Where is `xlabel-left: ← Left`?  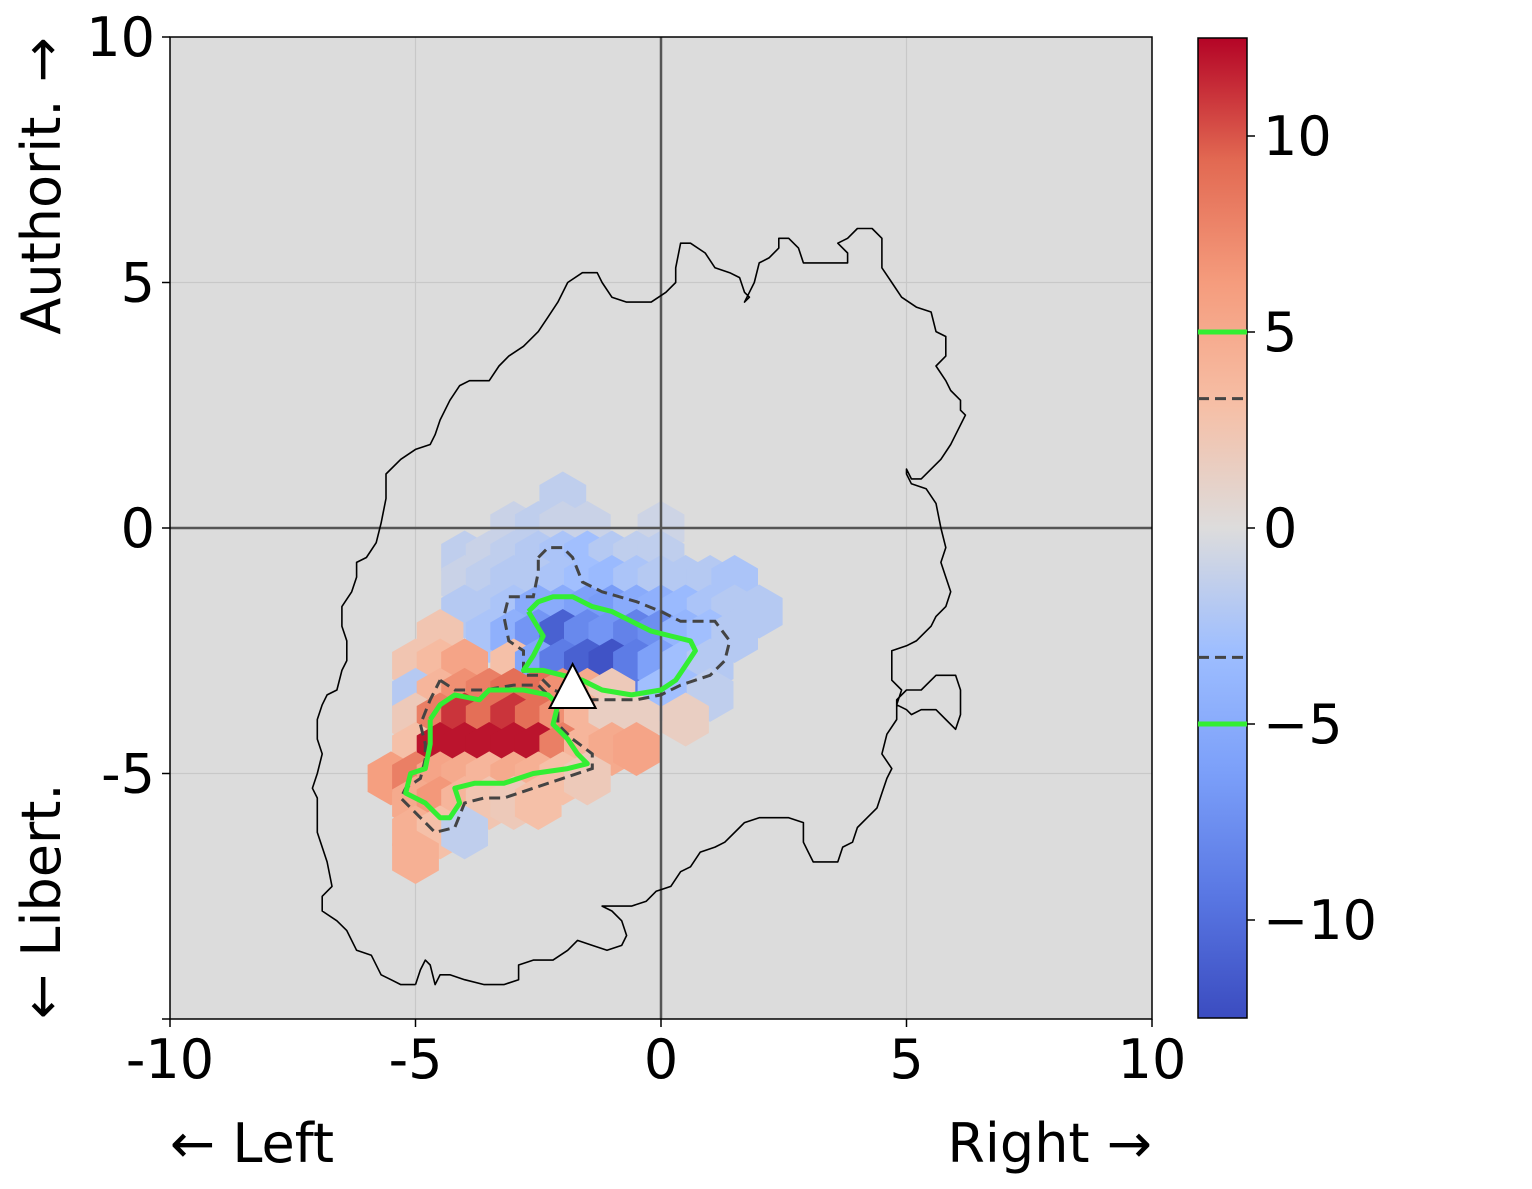 xlabel-left: ← Left is located at coordinates (252, 1143).